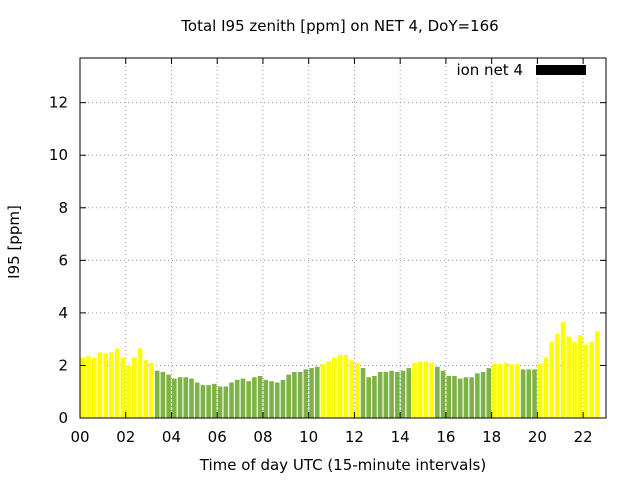  What do you see at coordinates (63, 365) in the screenshot?
I see `y-tick-label: 2` at bounding box center [63, 365].